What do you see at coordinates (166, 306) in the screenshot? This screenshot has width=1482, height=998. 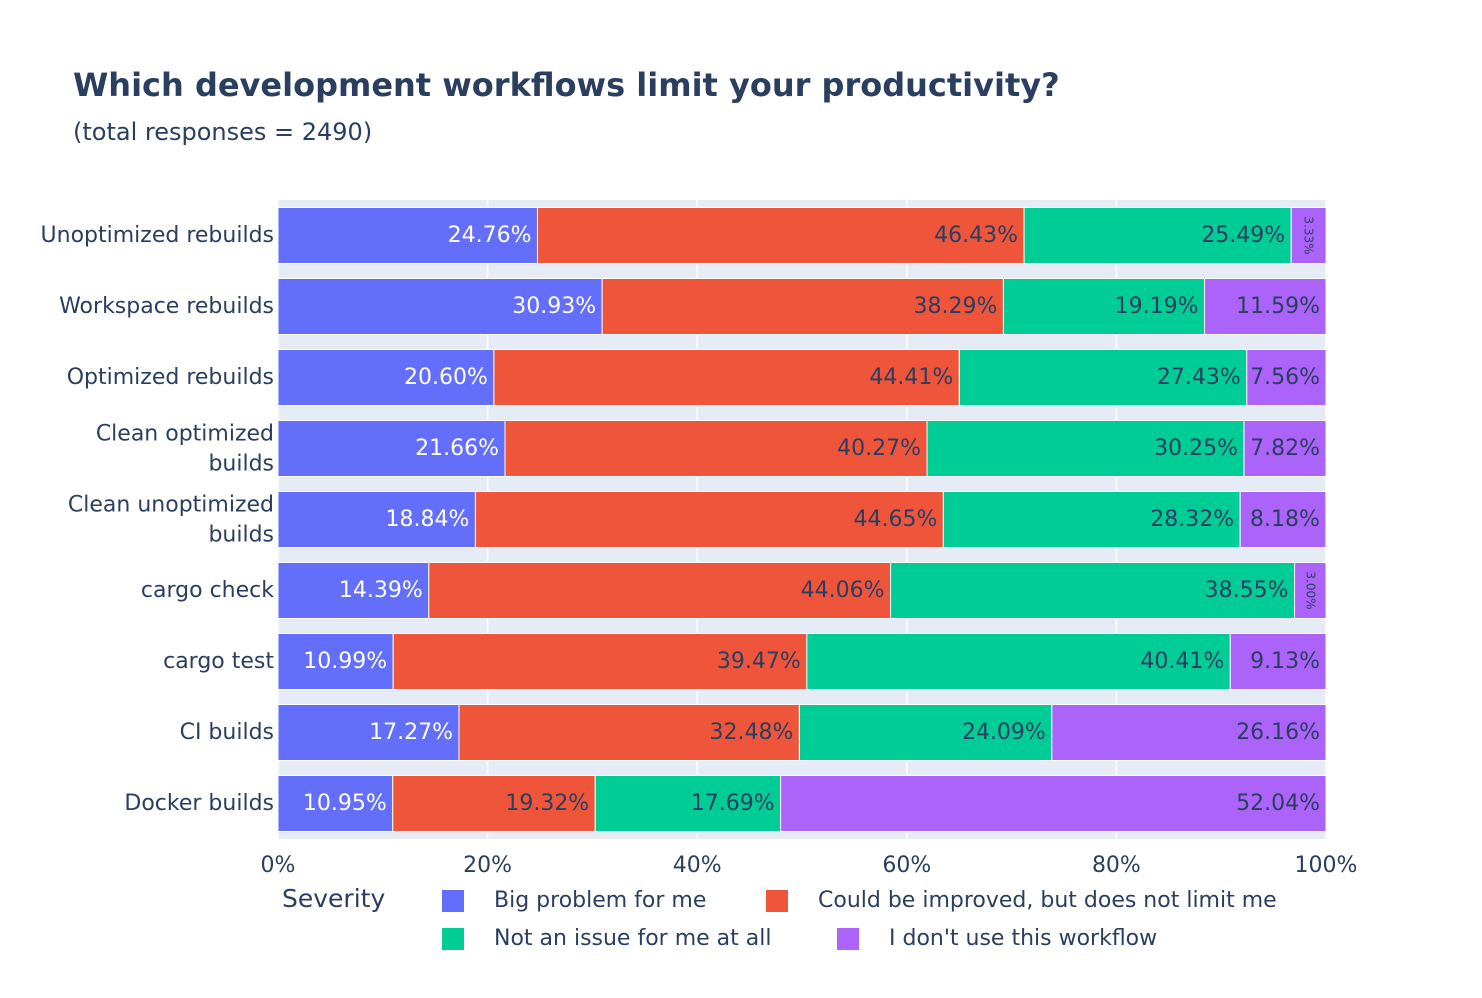 I see `y-tick-label: Workspace rebuilds` at bounding box center [166, 306].